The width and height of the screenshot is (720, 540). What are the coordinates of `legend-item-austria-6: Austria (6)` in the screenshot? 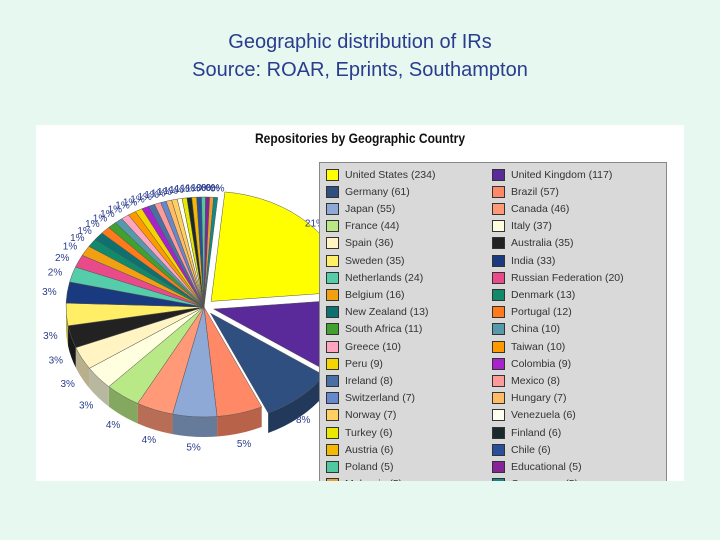 It's located at (359, 449).